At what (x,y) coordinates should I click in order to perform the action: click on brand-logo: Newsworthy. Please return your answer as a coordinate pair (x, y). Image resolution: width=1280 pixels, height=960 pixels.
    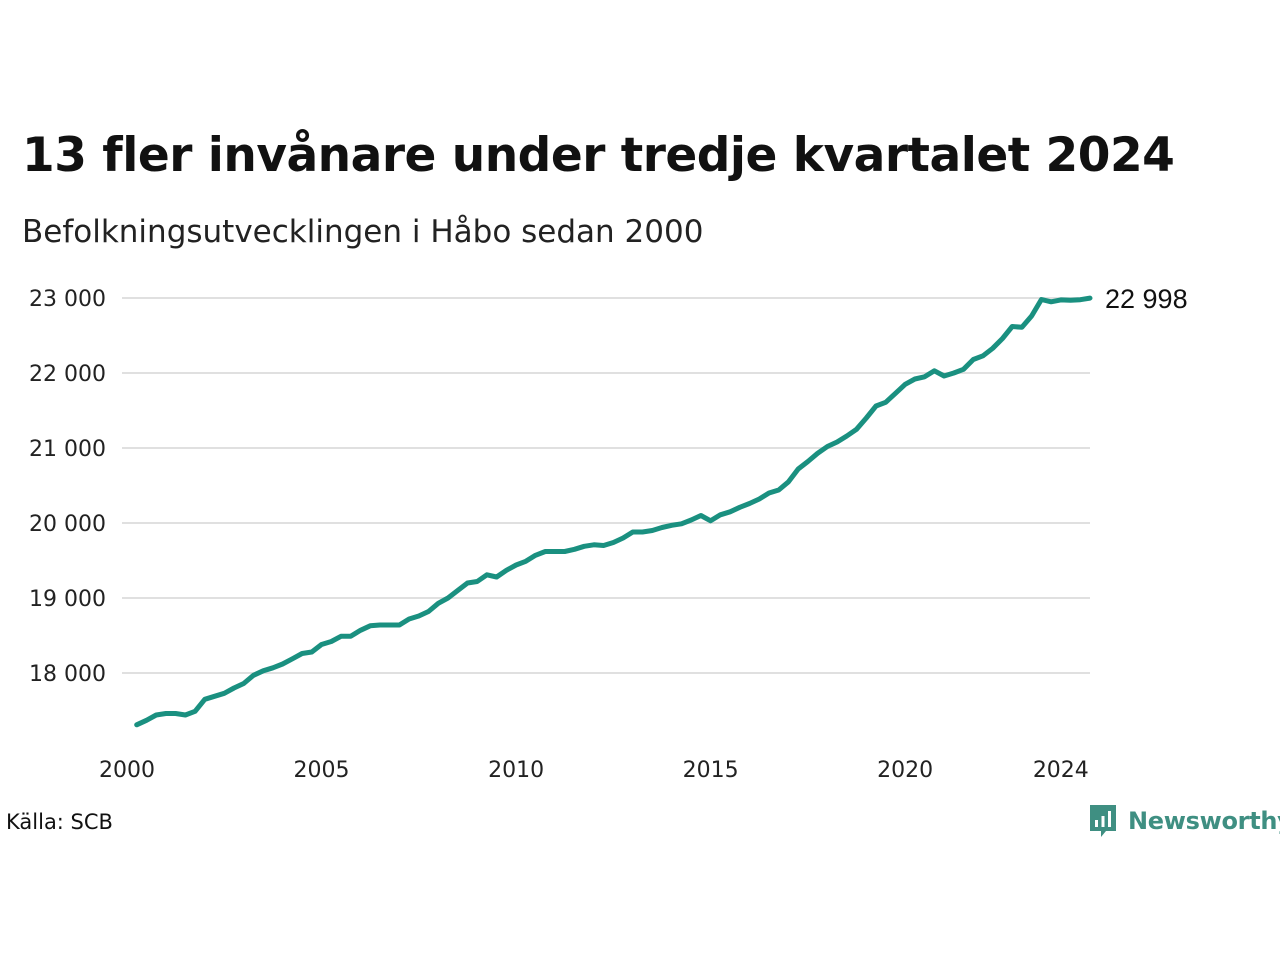
    Looking at the image, I should click on (1184, 821).